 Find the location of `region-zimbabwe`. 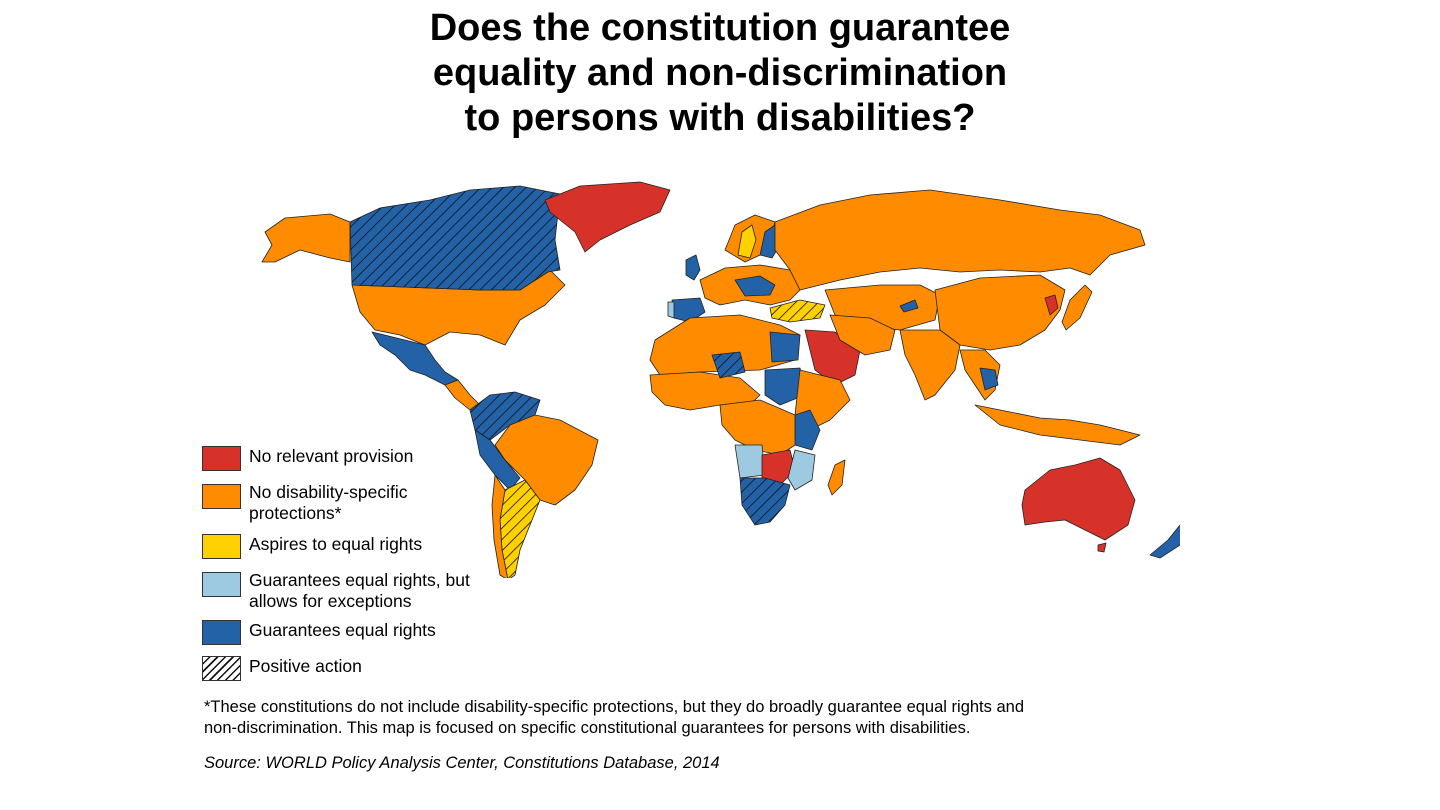

region-zimbabwe is located at coordinates (778, 467).